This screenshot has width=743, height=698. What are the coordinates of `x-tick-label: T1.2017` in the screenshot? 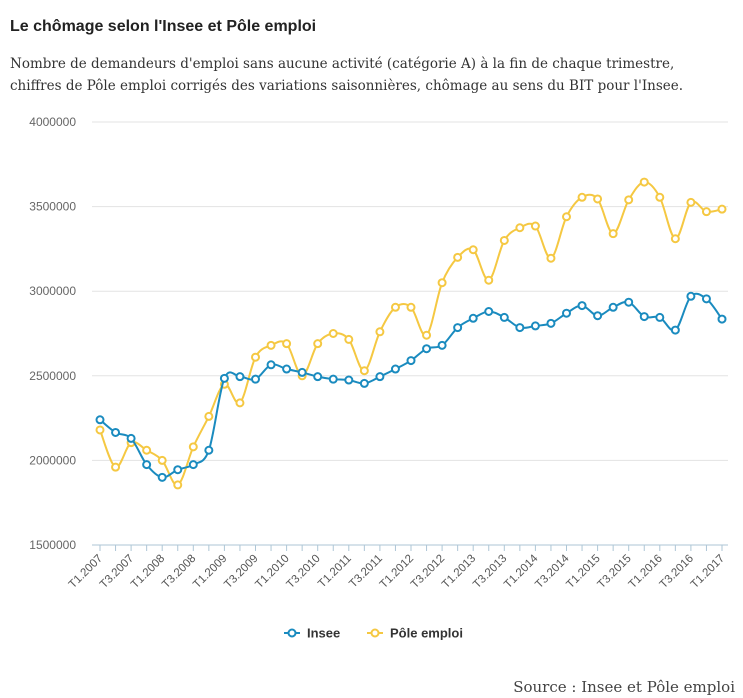 It's located at (708, 572).